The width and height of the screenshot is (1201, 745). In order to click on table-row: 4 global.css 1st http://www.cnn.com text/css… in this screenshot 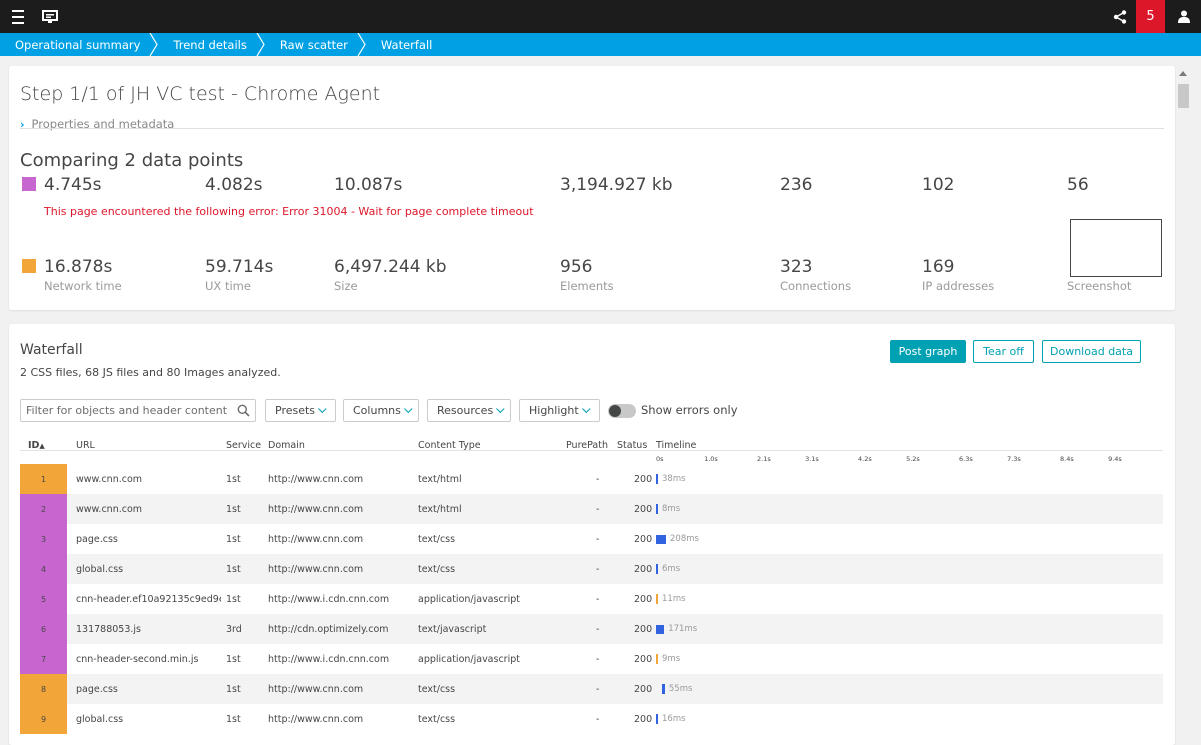, I will do `click(591, 569)`.